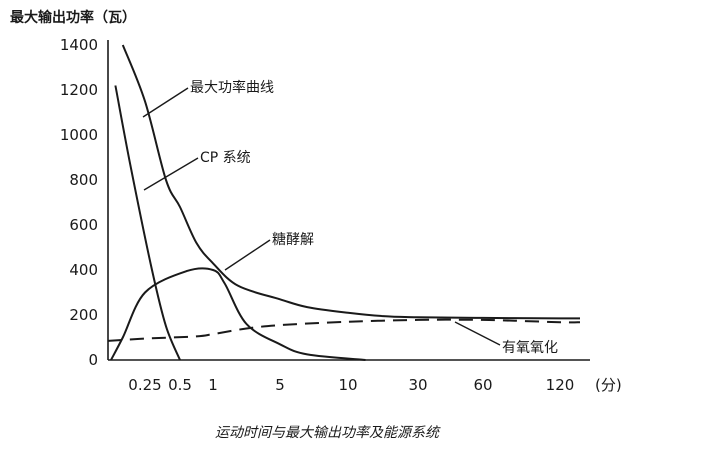  What do you see at coordinates (79, 45) in the screenshot?
I see `y-tick-label: 1400` at bounding box center [79, 45].